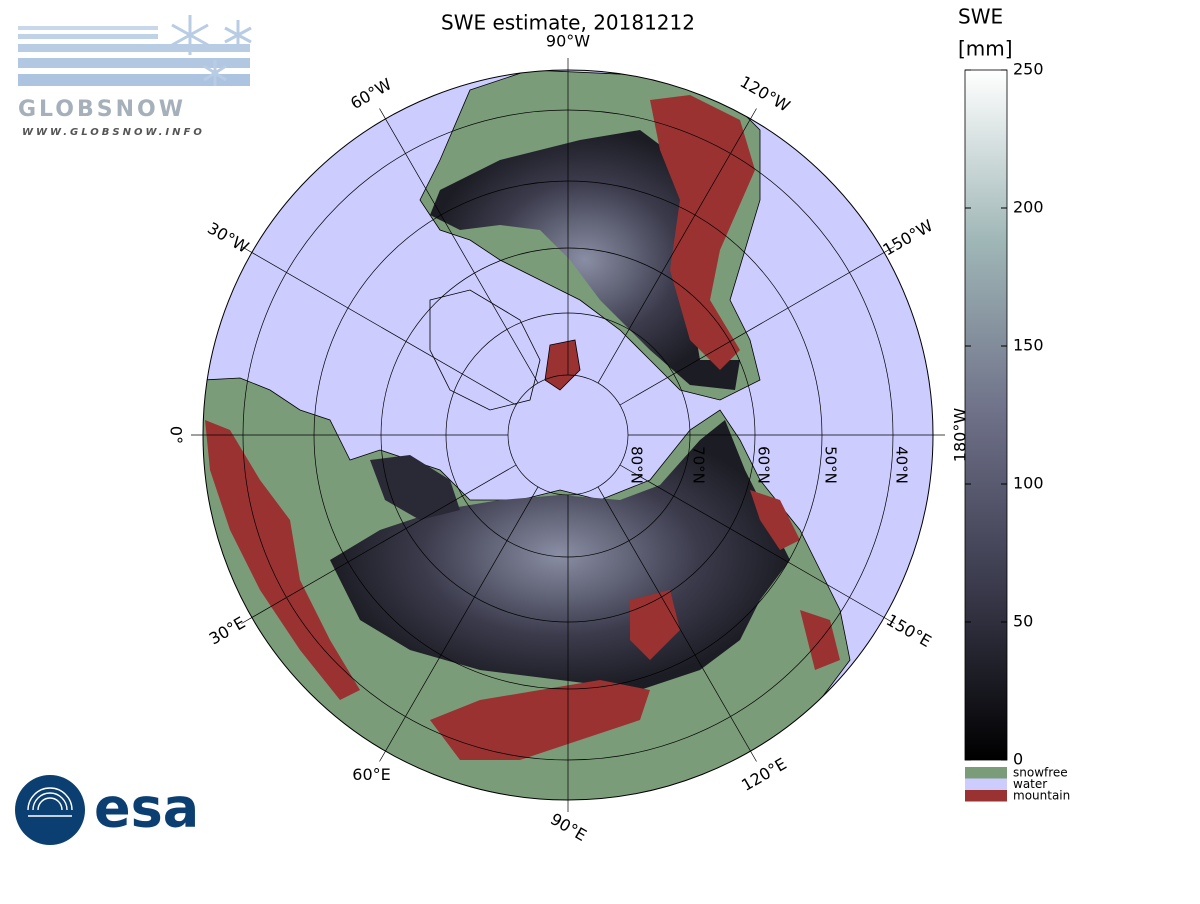 The image size is (1200, 904). I want to click on latitude-label: 60°N, so click(764, 465).